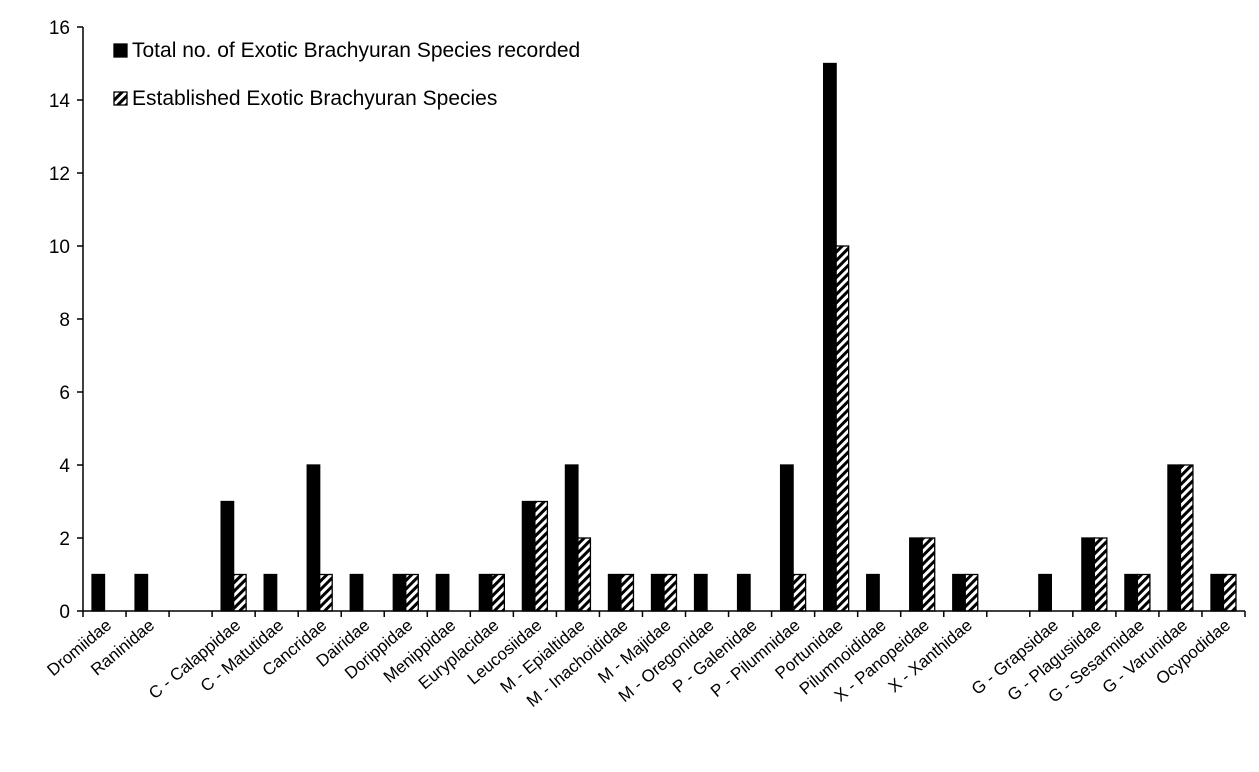 This screenshot has width=1259, height=772. Describe the element at coordinates (59, 174) in the screenshot. I see `y-tick-label: 12` at that location.